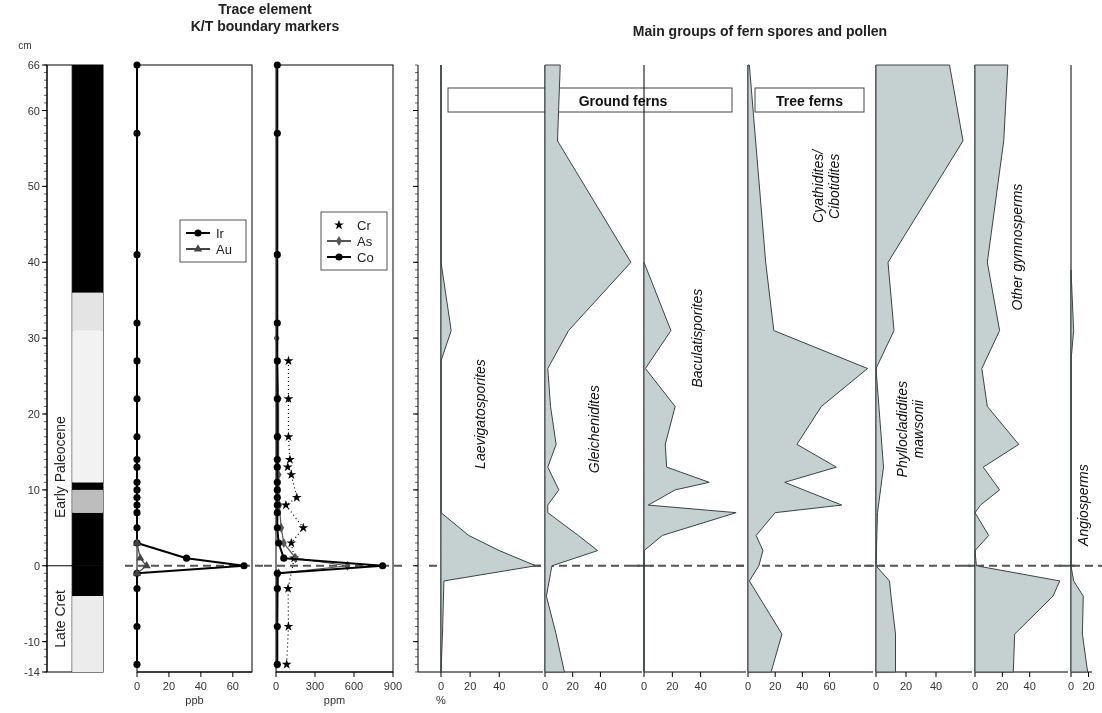 The image size is (1102, 713). Describe the element at coordinates (33, 262) in the screenshot. I see `y-tick-label: 40` at that location.